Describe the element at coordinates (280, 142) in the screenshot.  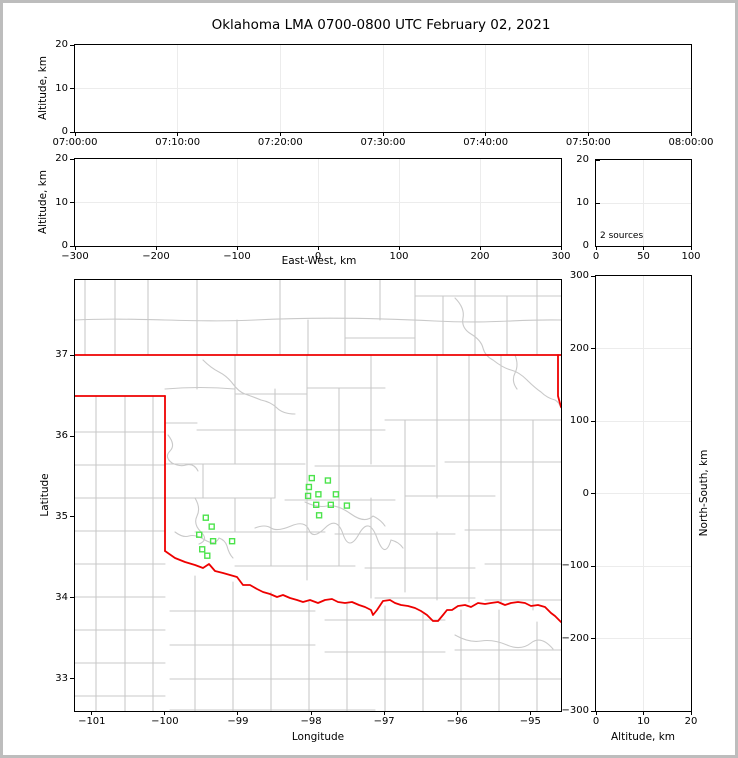
I see `x-tick-label: 07:20:00` at that location.